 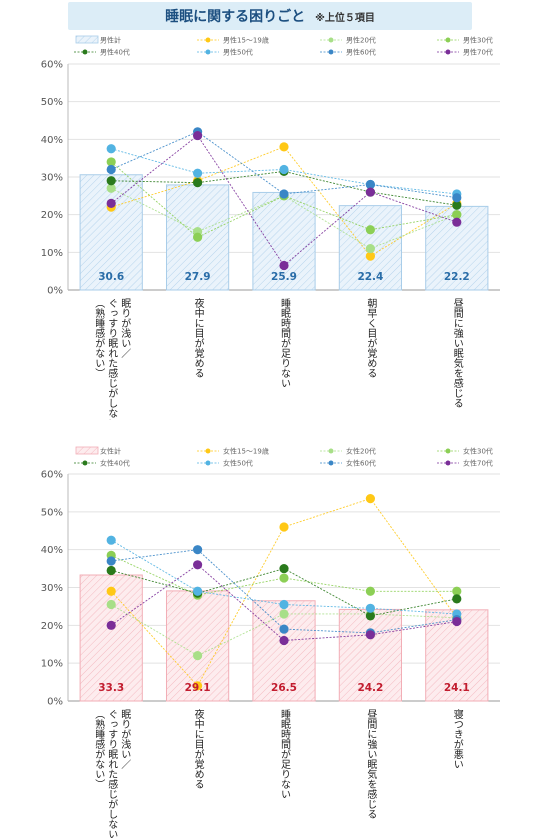 I want to click on bar-value-label: 30.6, so click(x=111, y=277).